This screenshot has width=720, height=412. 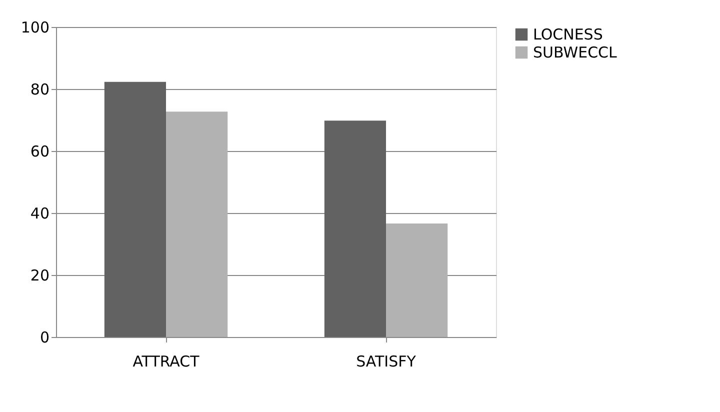 I want to click on y-tick-label: 40, so click(x=40, y=213).